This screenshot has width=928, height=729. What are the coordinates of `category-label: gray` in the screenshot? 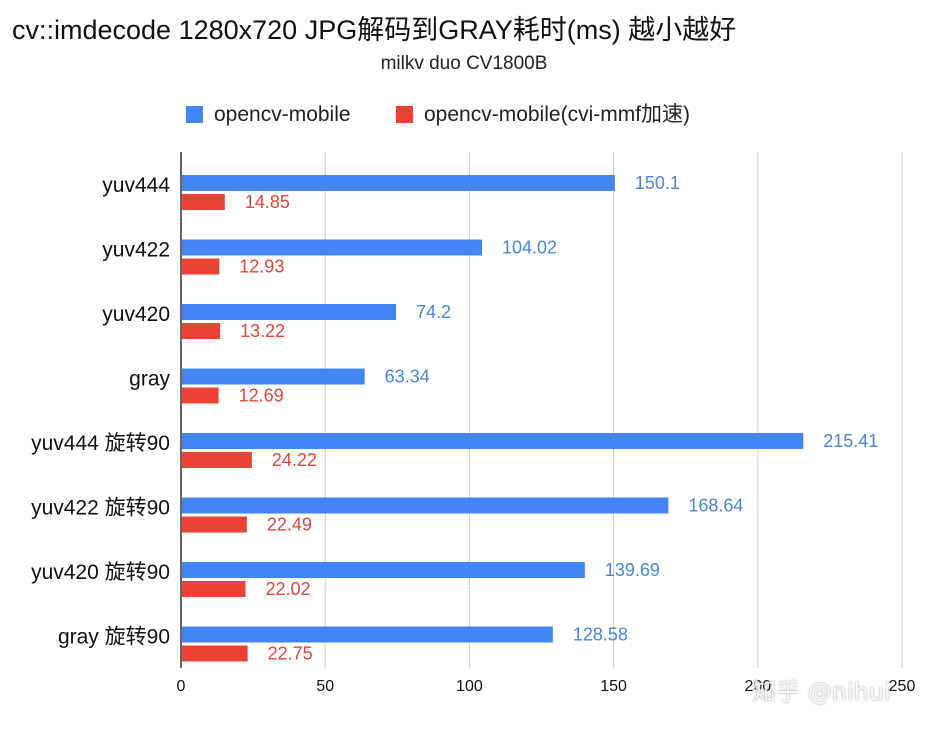 It's located at (149, 379).